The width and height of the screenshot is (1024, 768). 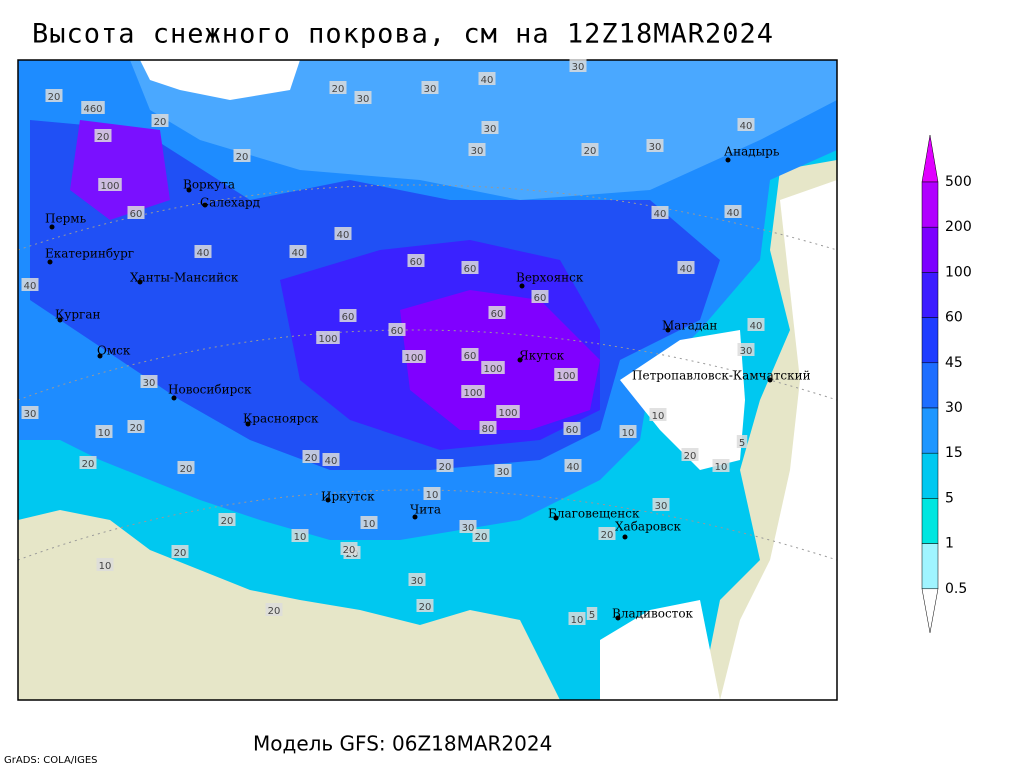 What do you see at coordinates (949, 544) in the screenshot?
I see `legend-label: 1` at bounding box center [949, 544].